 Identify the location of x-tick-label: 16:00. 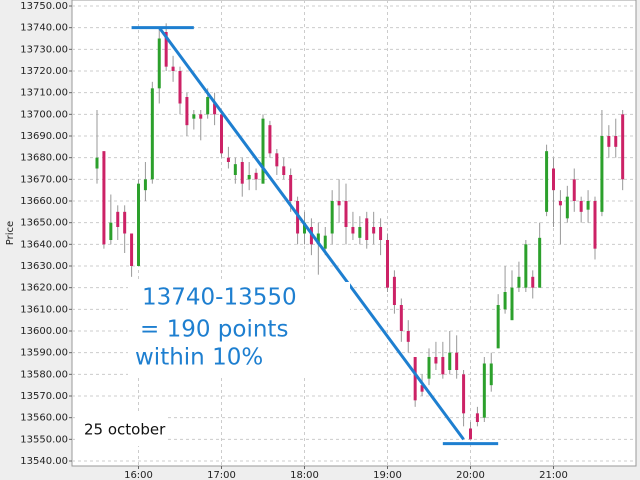
(138, 475).